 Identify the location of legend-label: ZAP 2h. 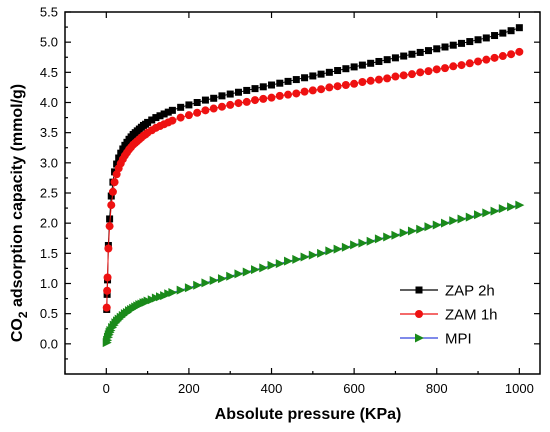
(470, 291).